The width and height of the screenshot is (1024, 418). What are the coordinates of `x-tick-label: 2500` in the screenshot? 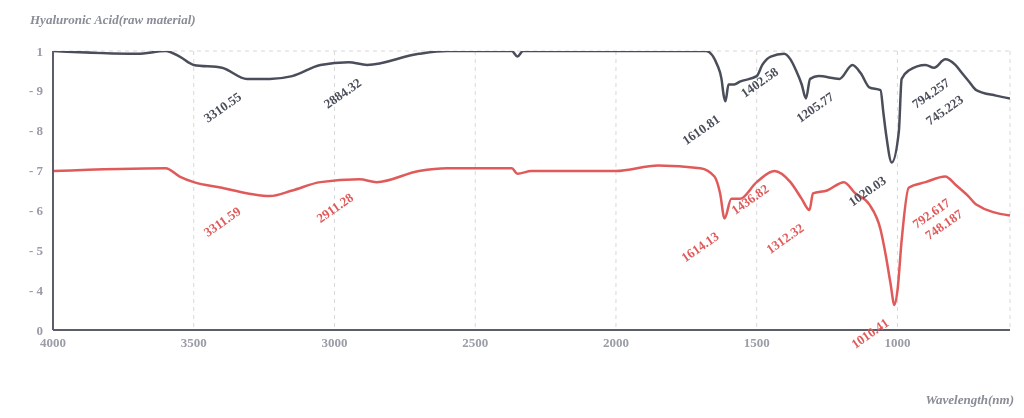 It's located at (475, 343).